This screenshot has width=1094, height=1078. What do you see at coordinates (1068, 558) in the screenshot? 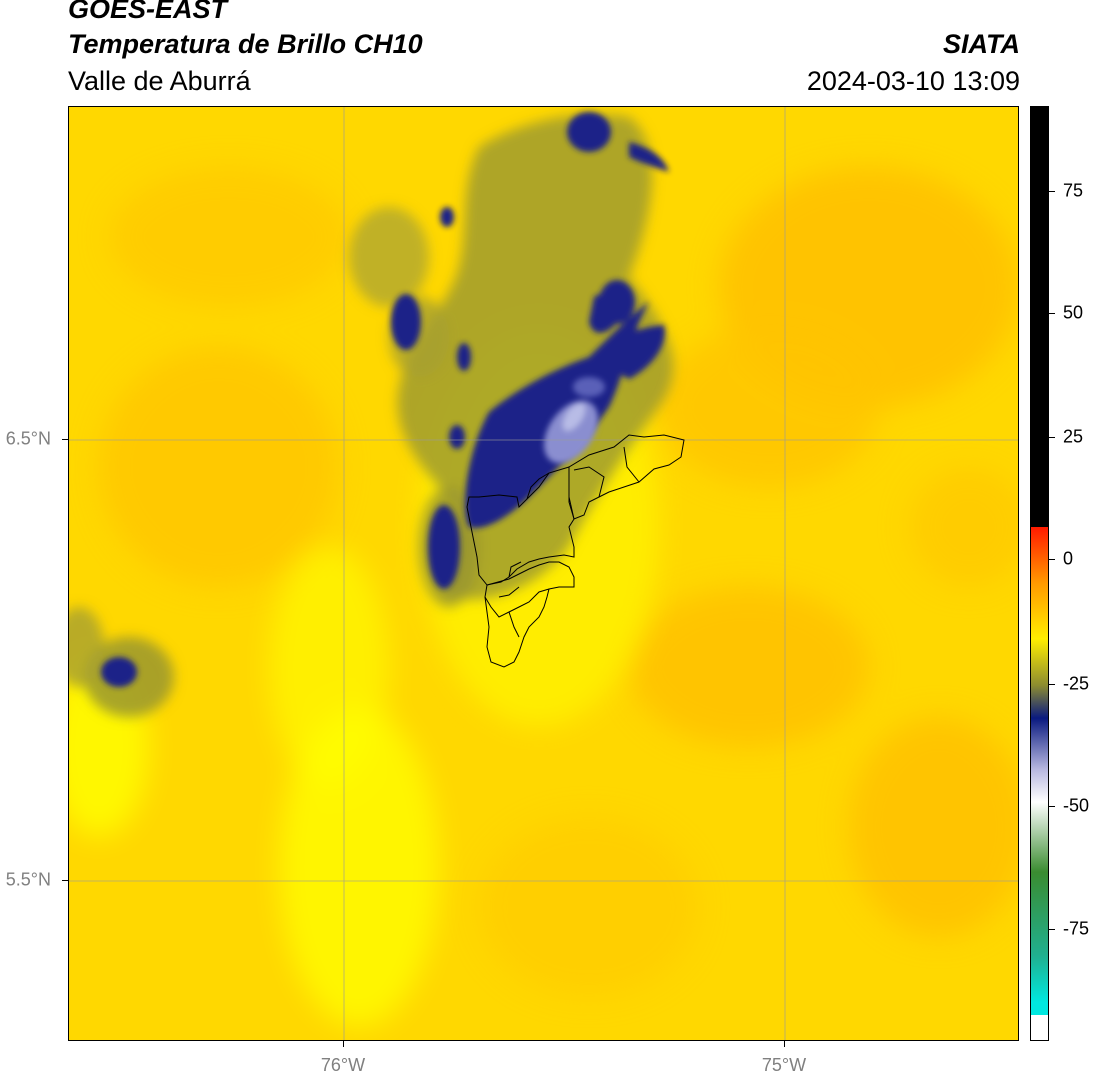
I see `colorbar-label-0: 0` at bounding box center [1068, 558].